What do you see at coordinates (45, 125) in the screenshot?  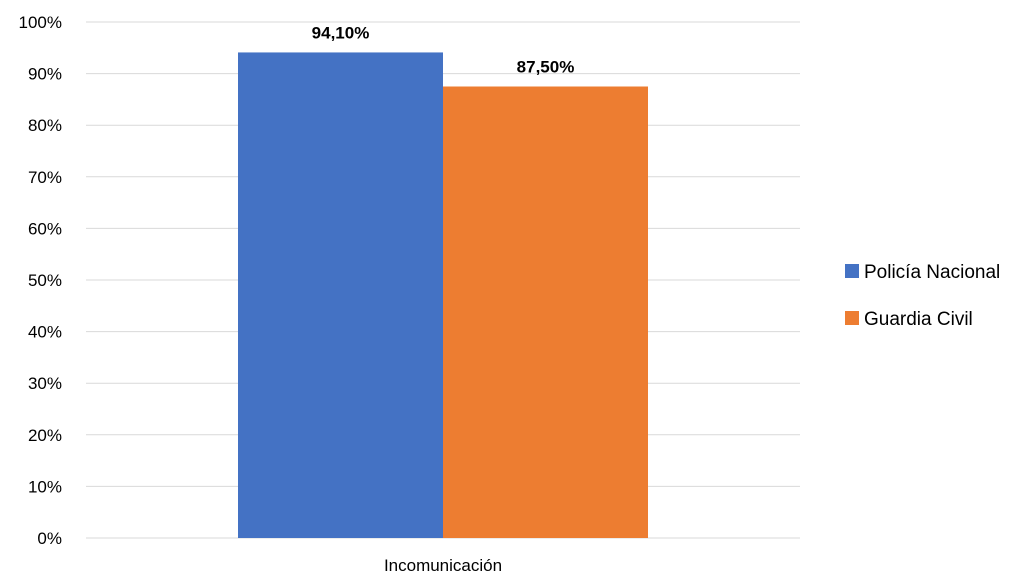 I see `y-tick-label: 80%` at bounding box center [45, 125].